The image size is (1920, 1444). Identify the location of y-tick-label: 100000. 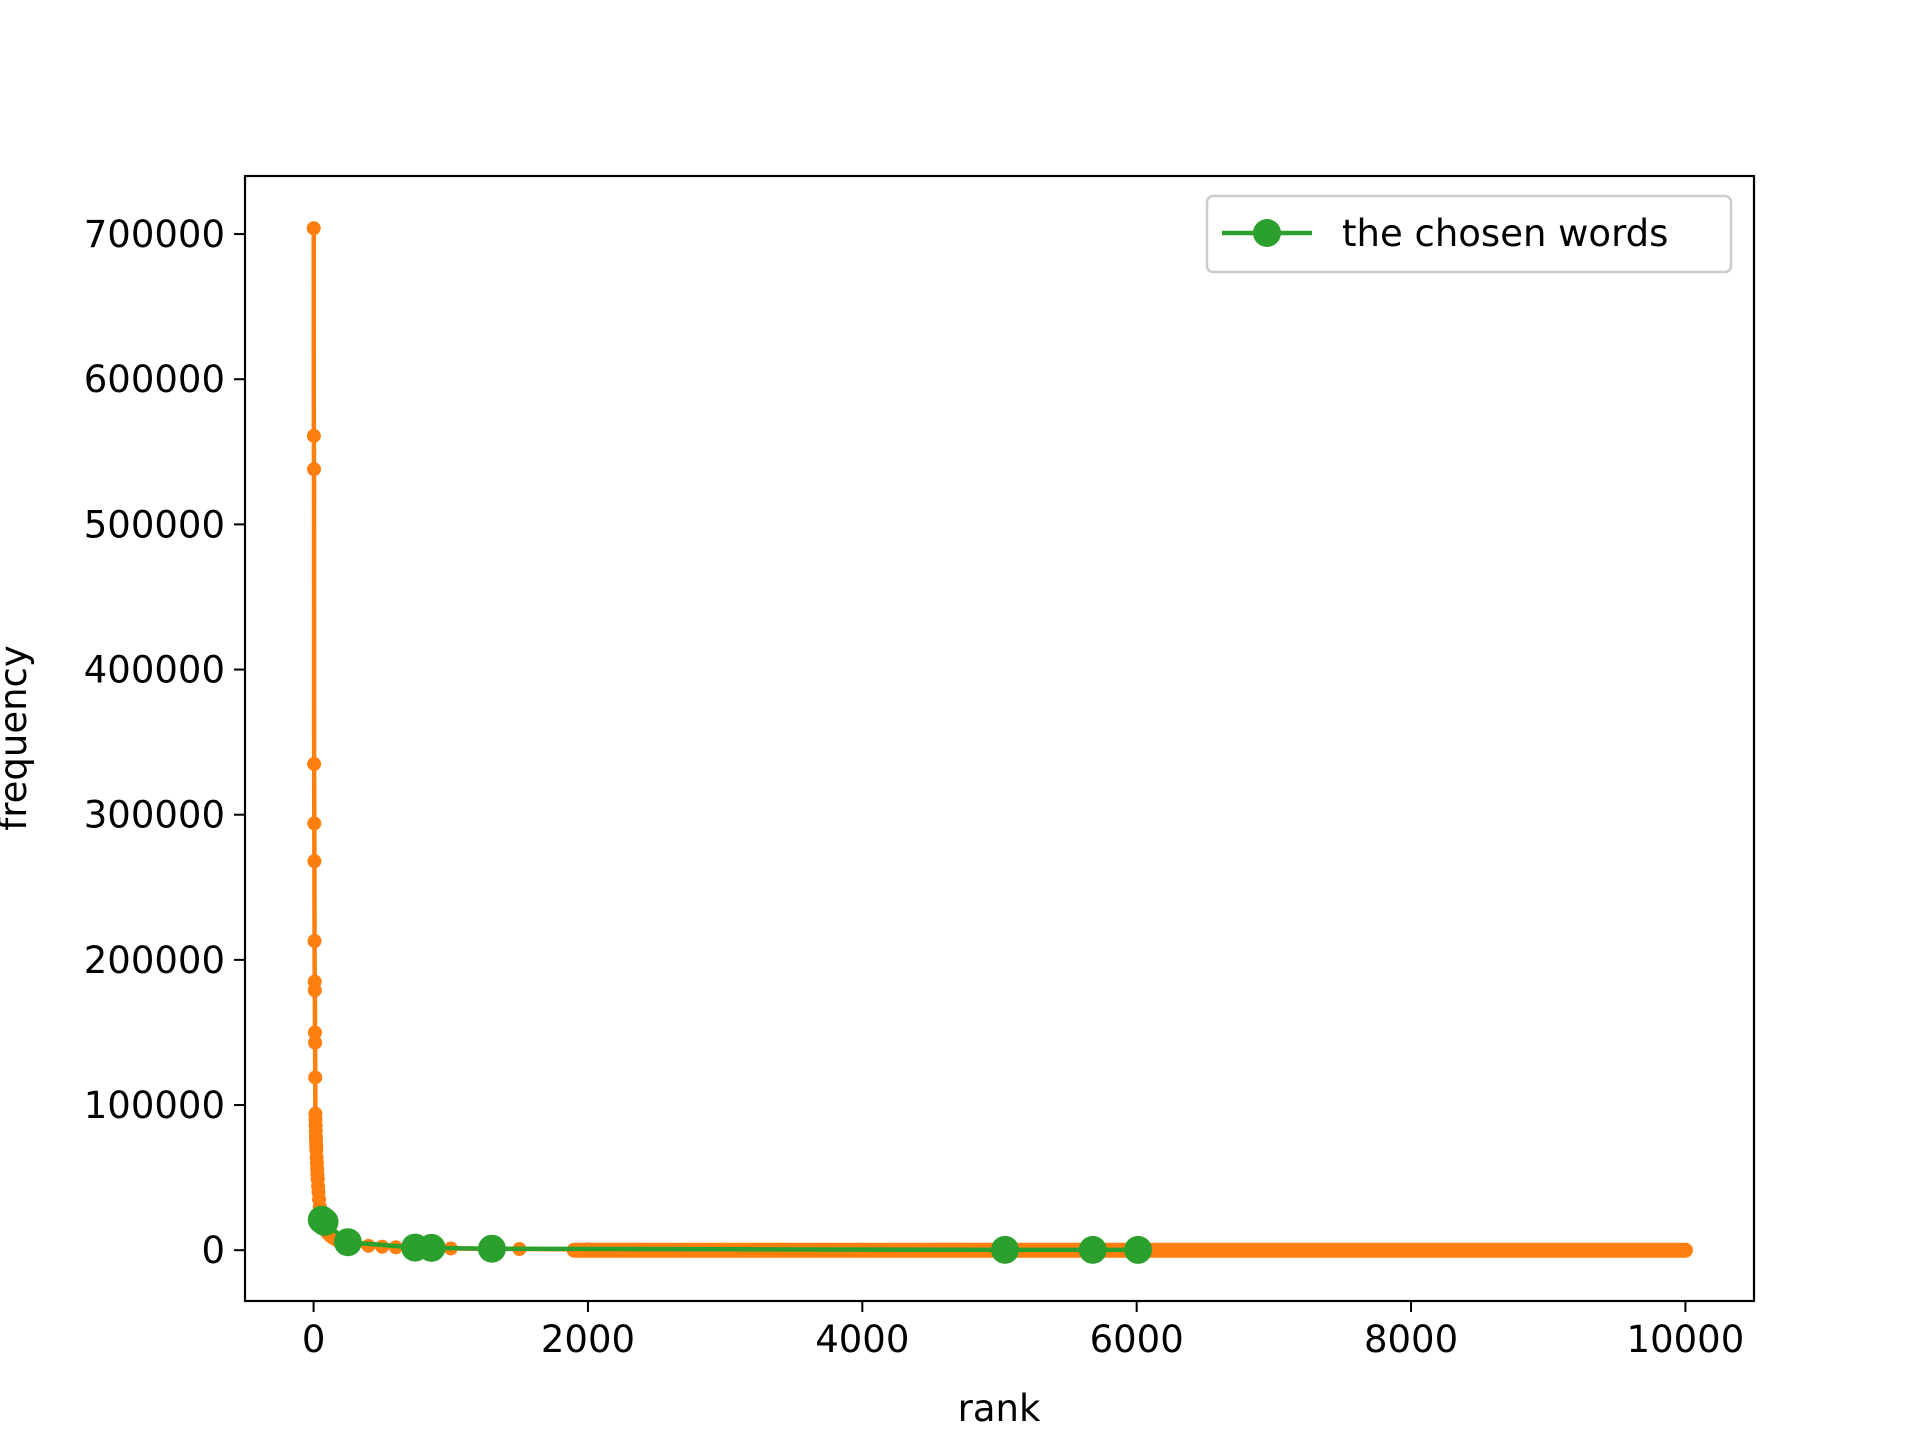
(154, 1105).